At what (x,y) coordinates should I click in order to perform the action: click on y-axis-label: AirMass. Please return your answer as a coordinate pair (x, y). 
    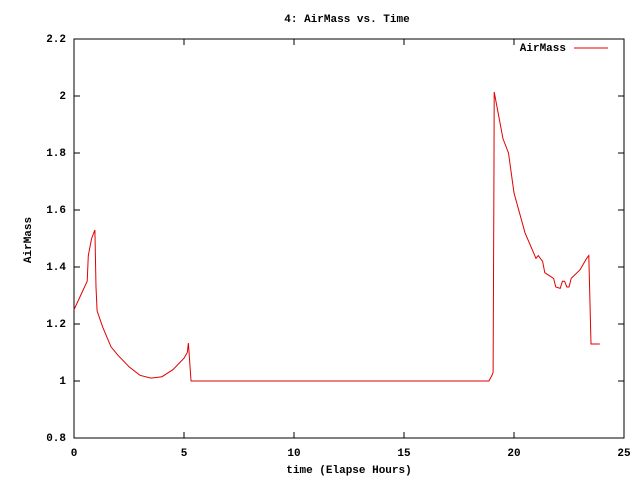
    Looking at the image, I should click on (29, 240).